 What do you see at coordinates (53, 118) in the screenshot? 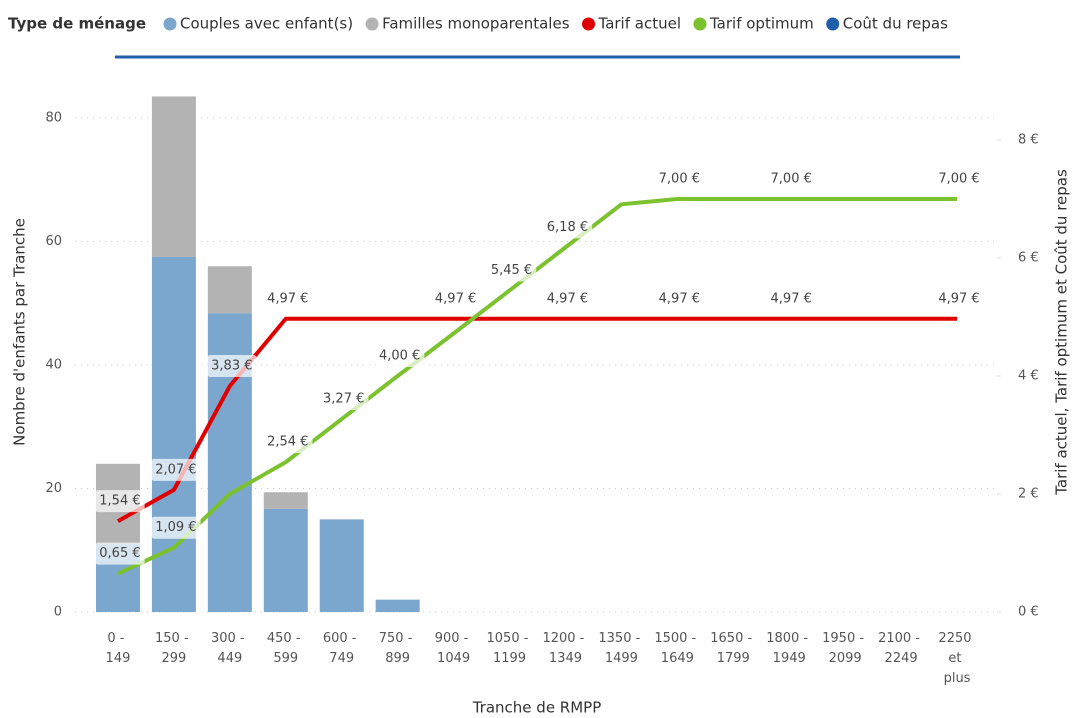
I see `y-tick-label: 80` at bounding box center [53, 118].